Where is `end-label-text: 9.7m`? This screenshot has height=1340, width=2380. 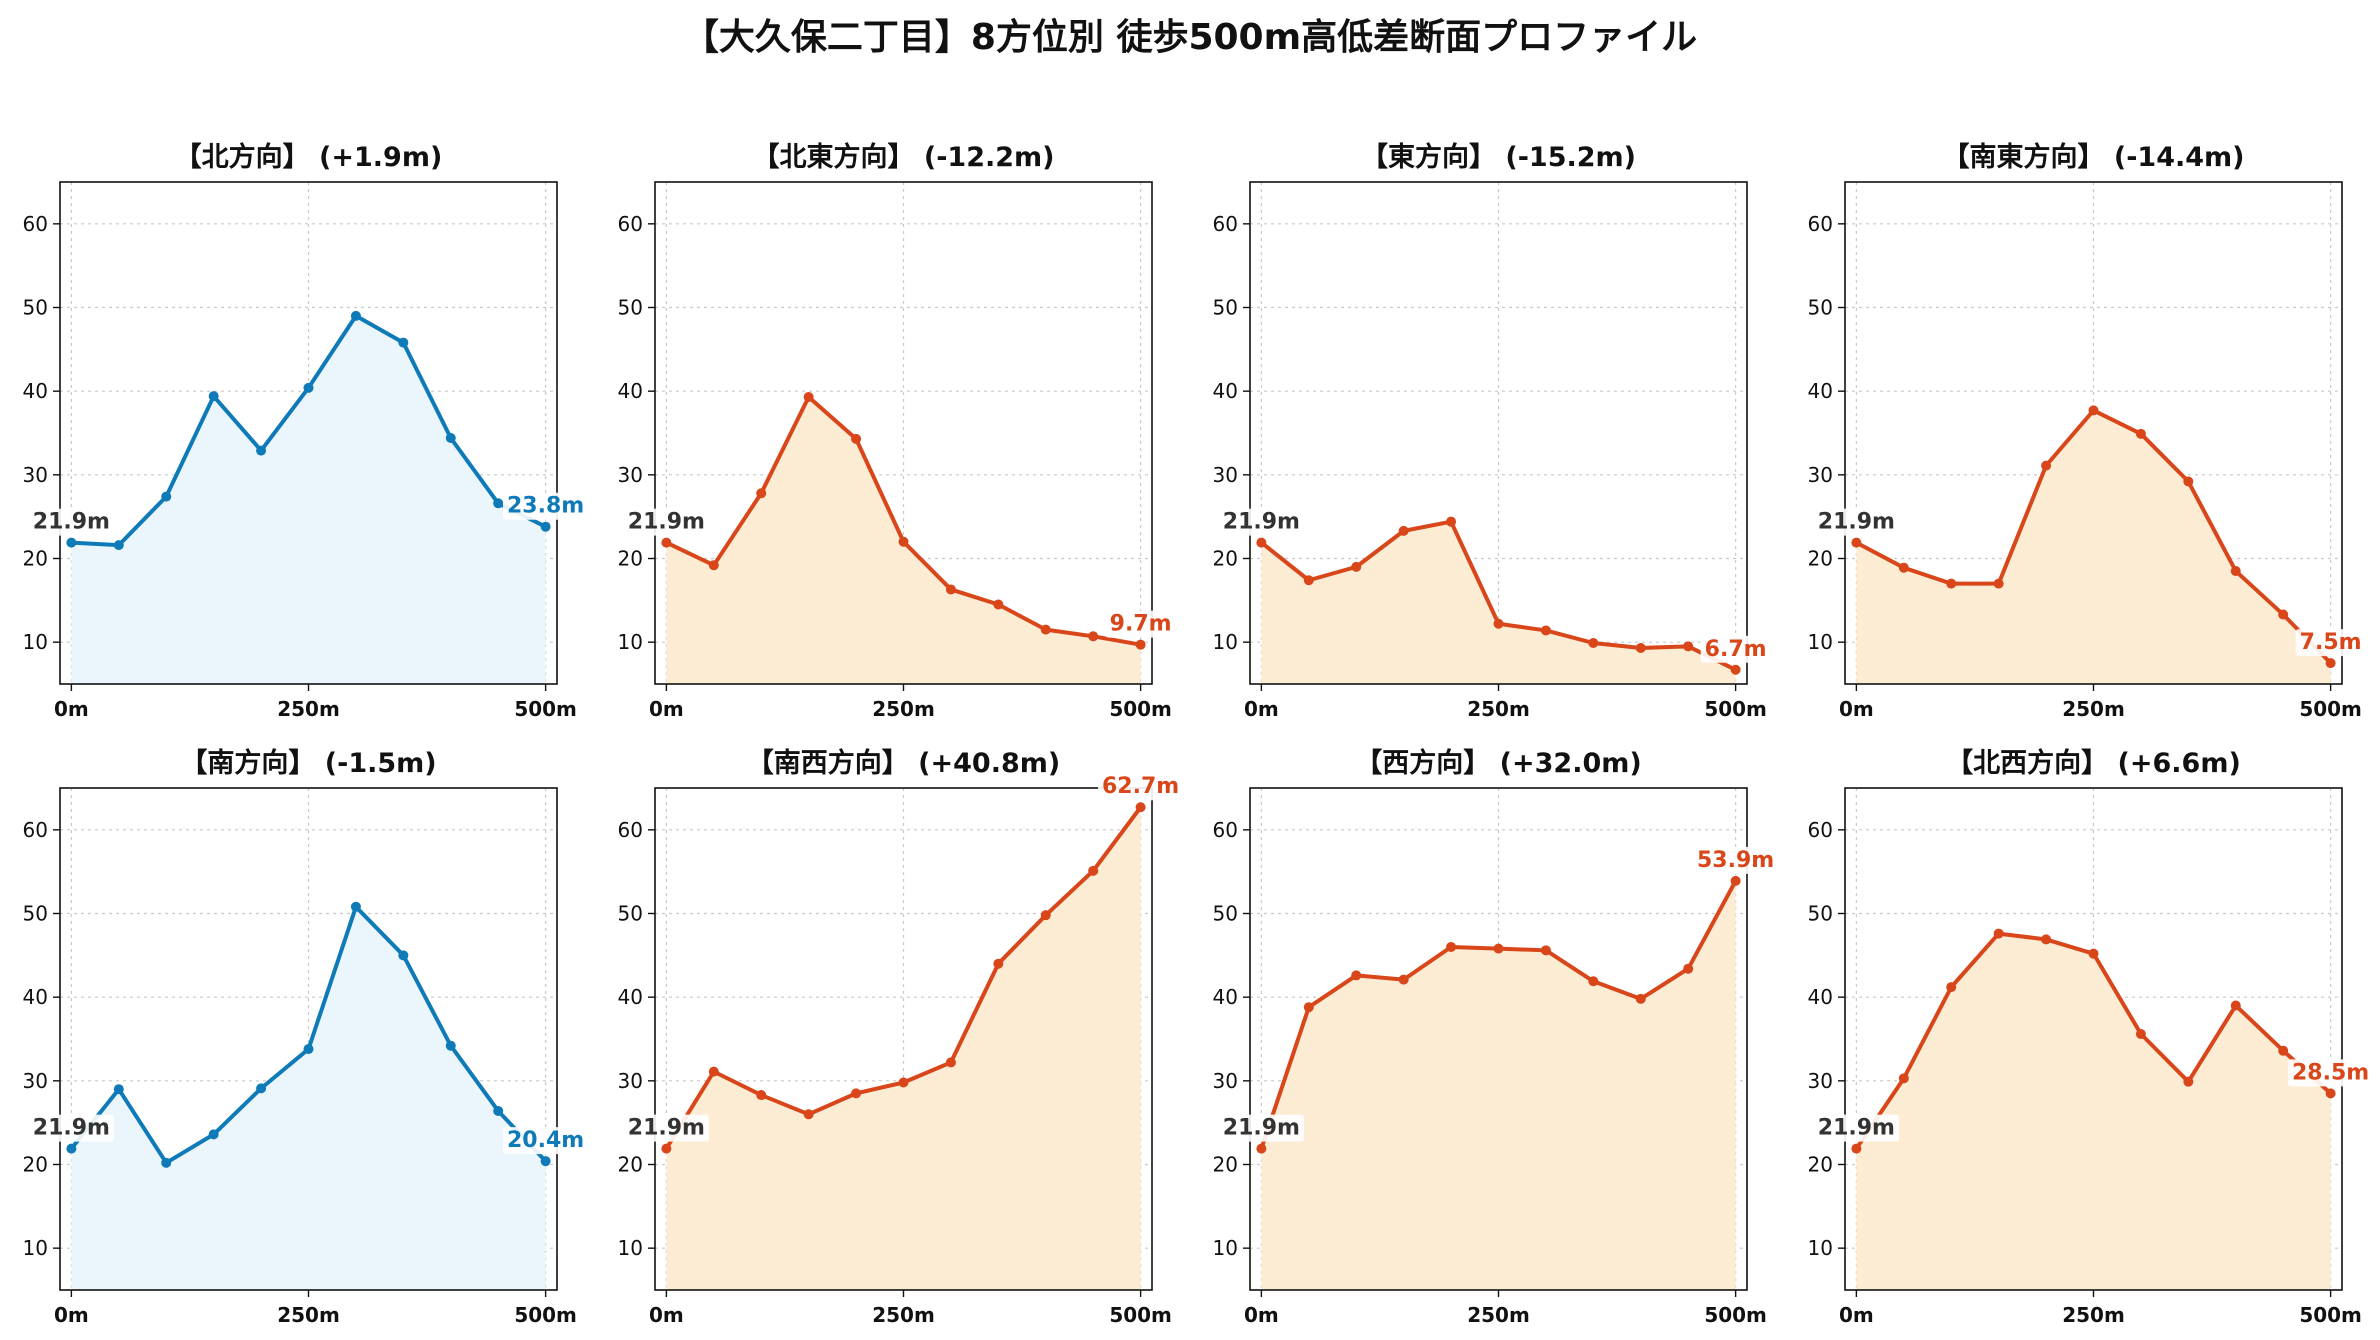
end-label-text: 9.7m is located at coordinates (1141, 624).